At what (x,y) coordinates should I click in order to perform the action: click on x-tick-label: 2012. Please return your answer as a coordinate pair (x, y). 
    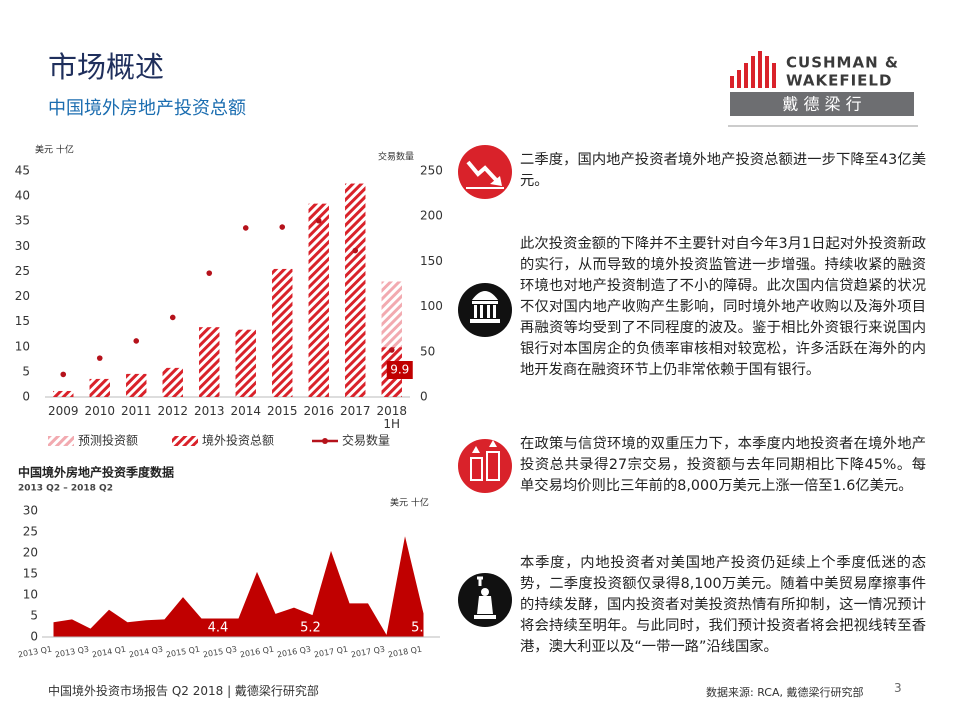
    Looking at the image, I should click on (173, 411).